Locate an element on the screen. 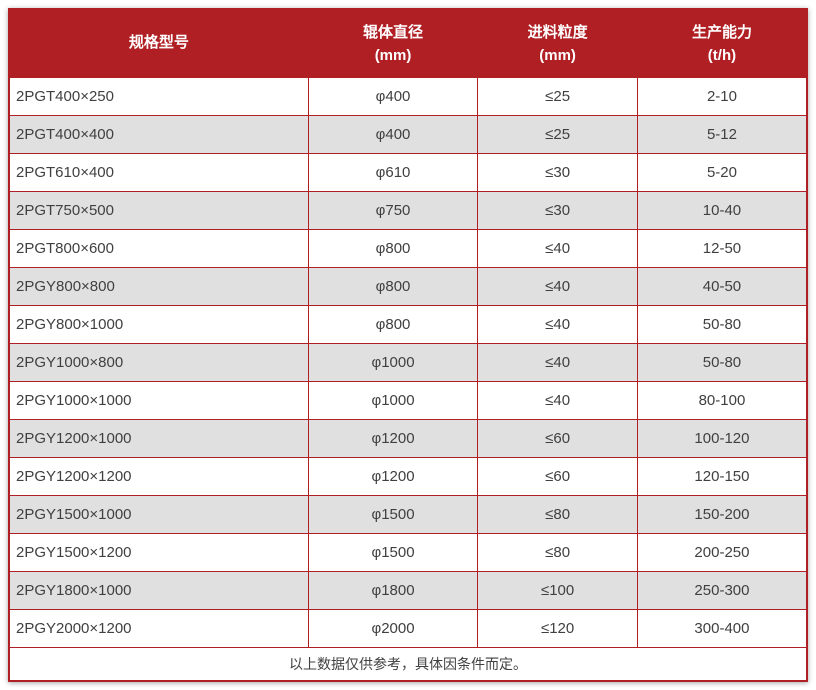 This screenshot has height=690, width=816. header-col-feed-size: 进料粒度 (mm) is located at coordinates (557, 43).